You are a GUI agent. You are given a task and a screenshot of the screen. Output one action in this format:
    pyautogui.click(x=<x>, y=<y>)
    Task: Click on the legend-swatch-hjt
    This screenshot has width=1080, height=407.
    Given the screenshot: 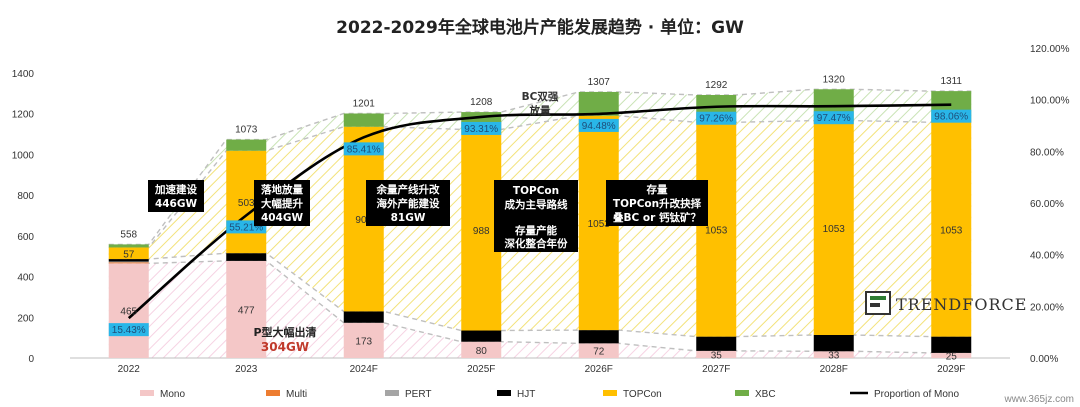 What is the action you would take?
    pyautogui.click(x=504, y=393)
    